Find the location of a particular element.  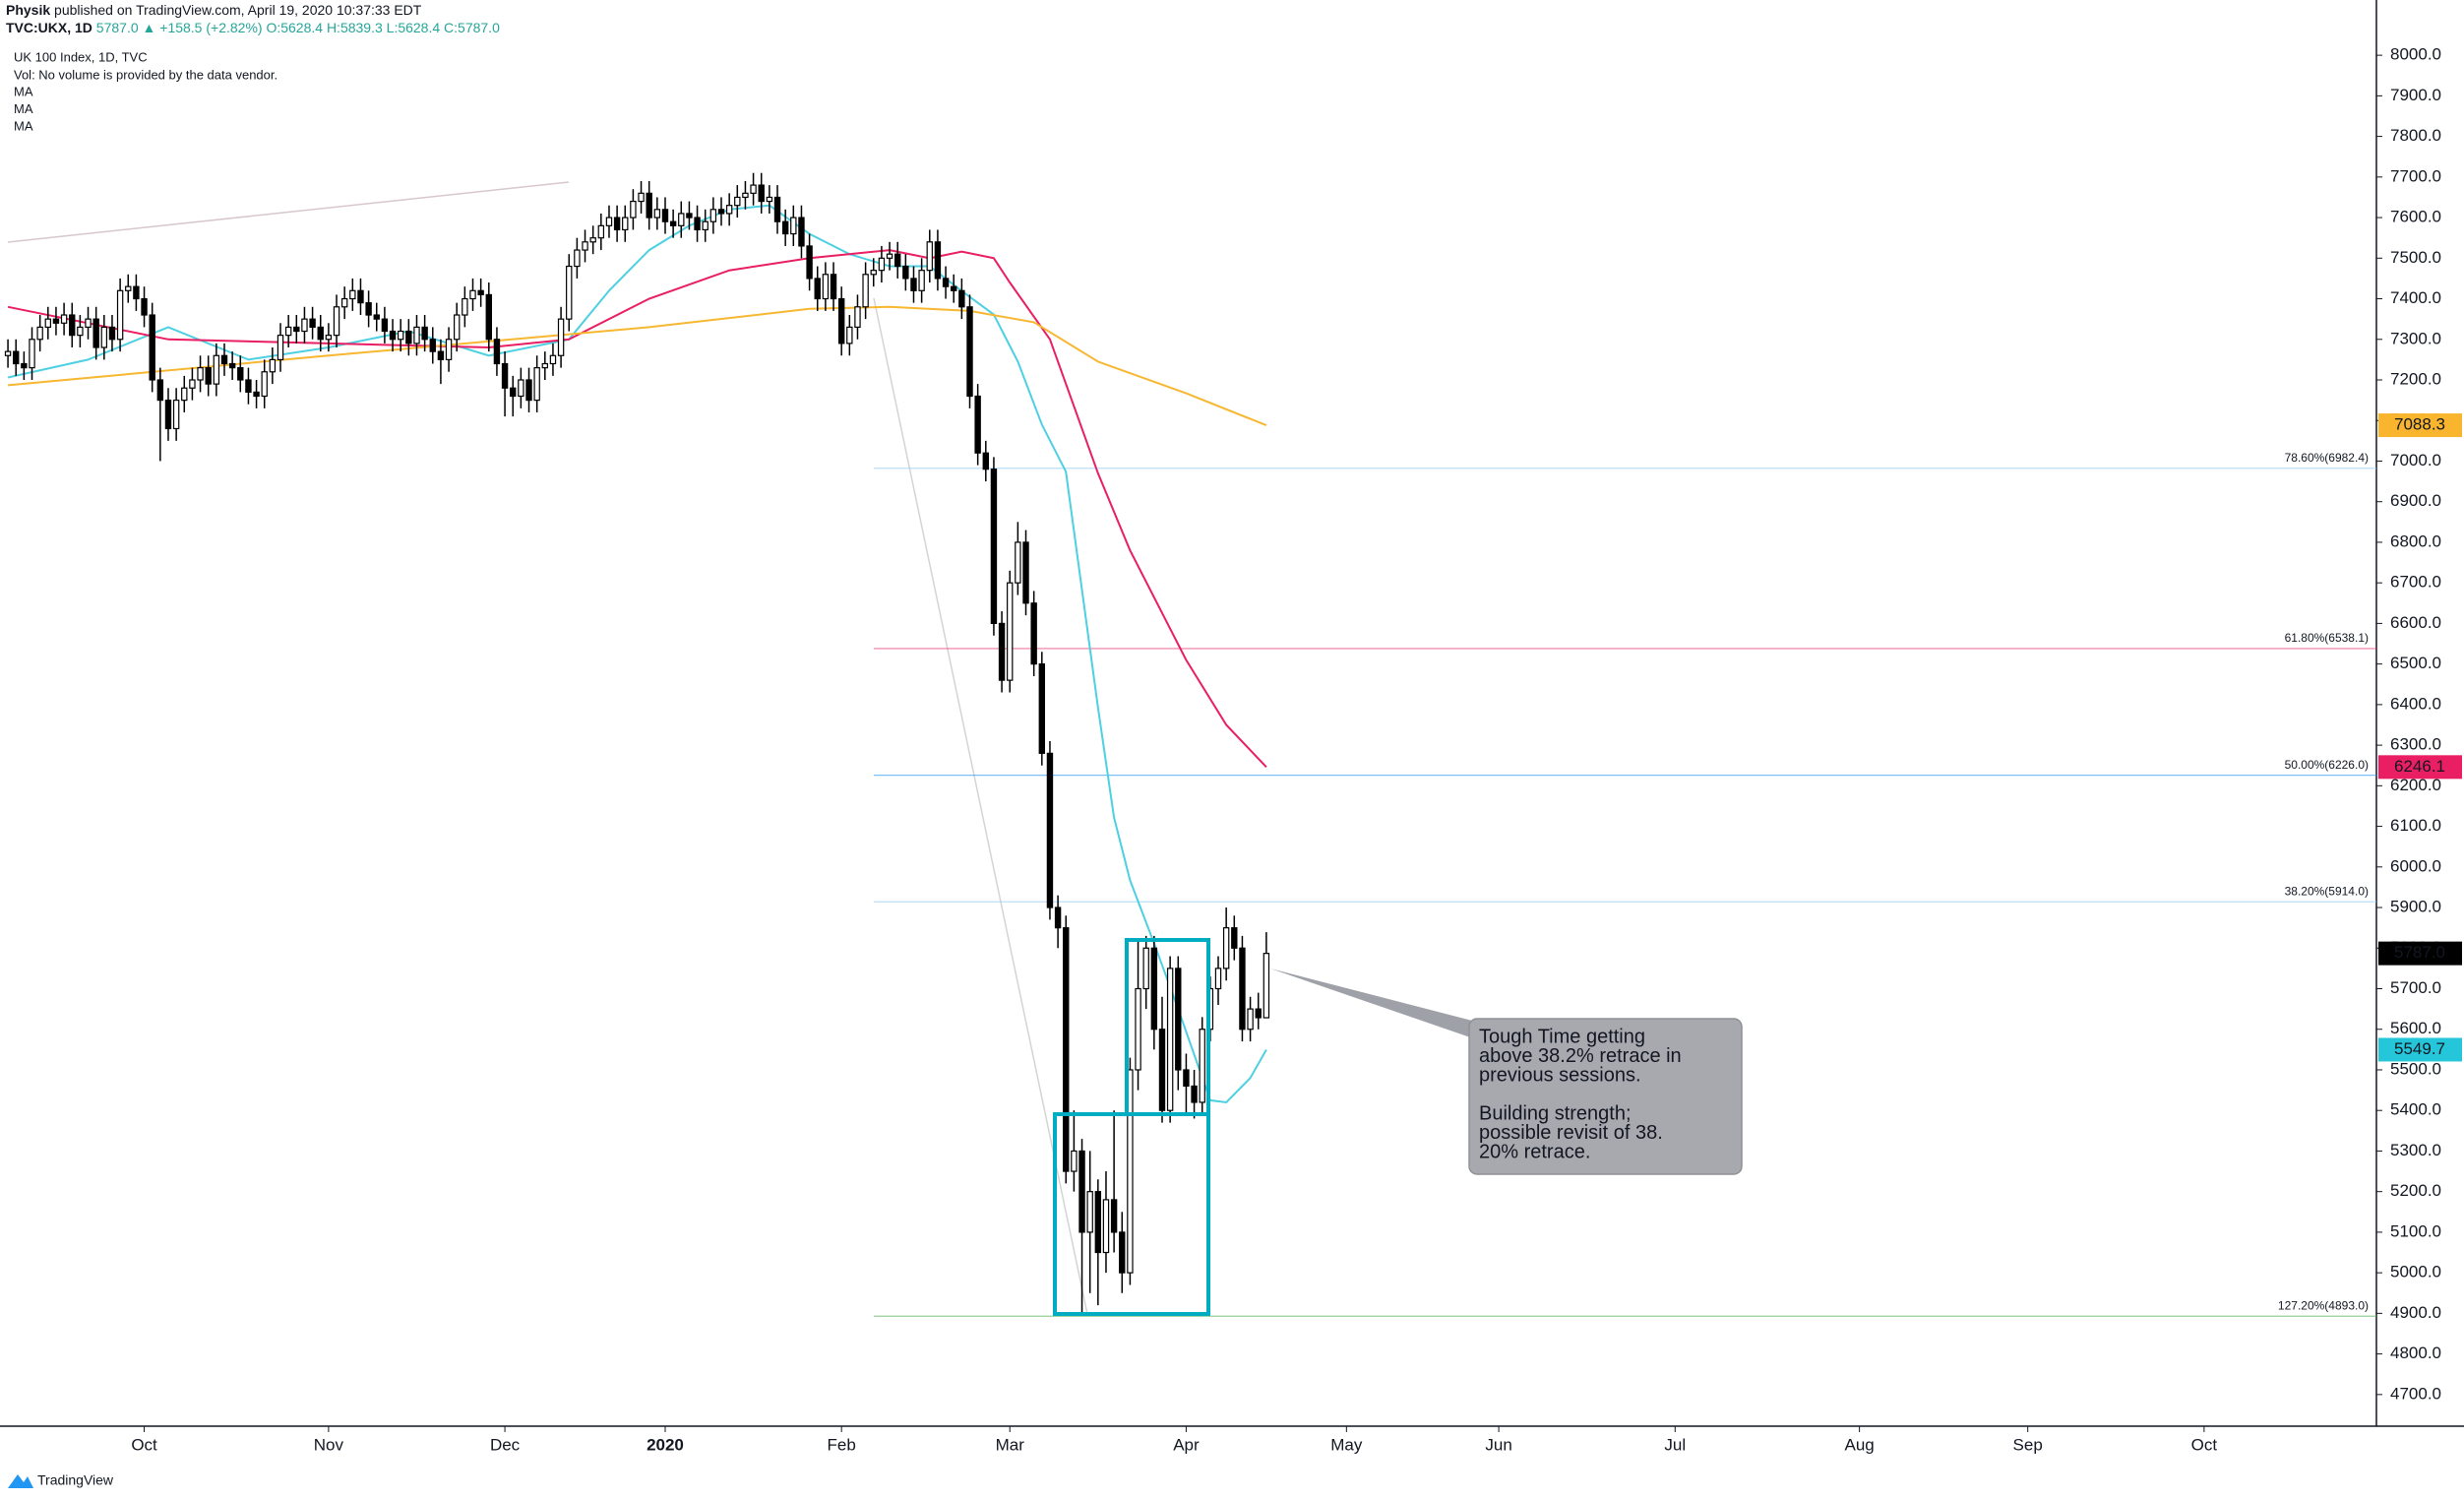

fib-label: 78.60%(6982.4) is located at coordinates (2327, 458).